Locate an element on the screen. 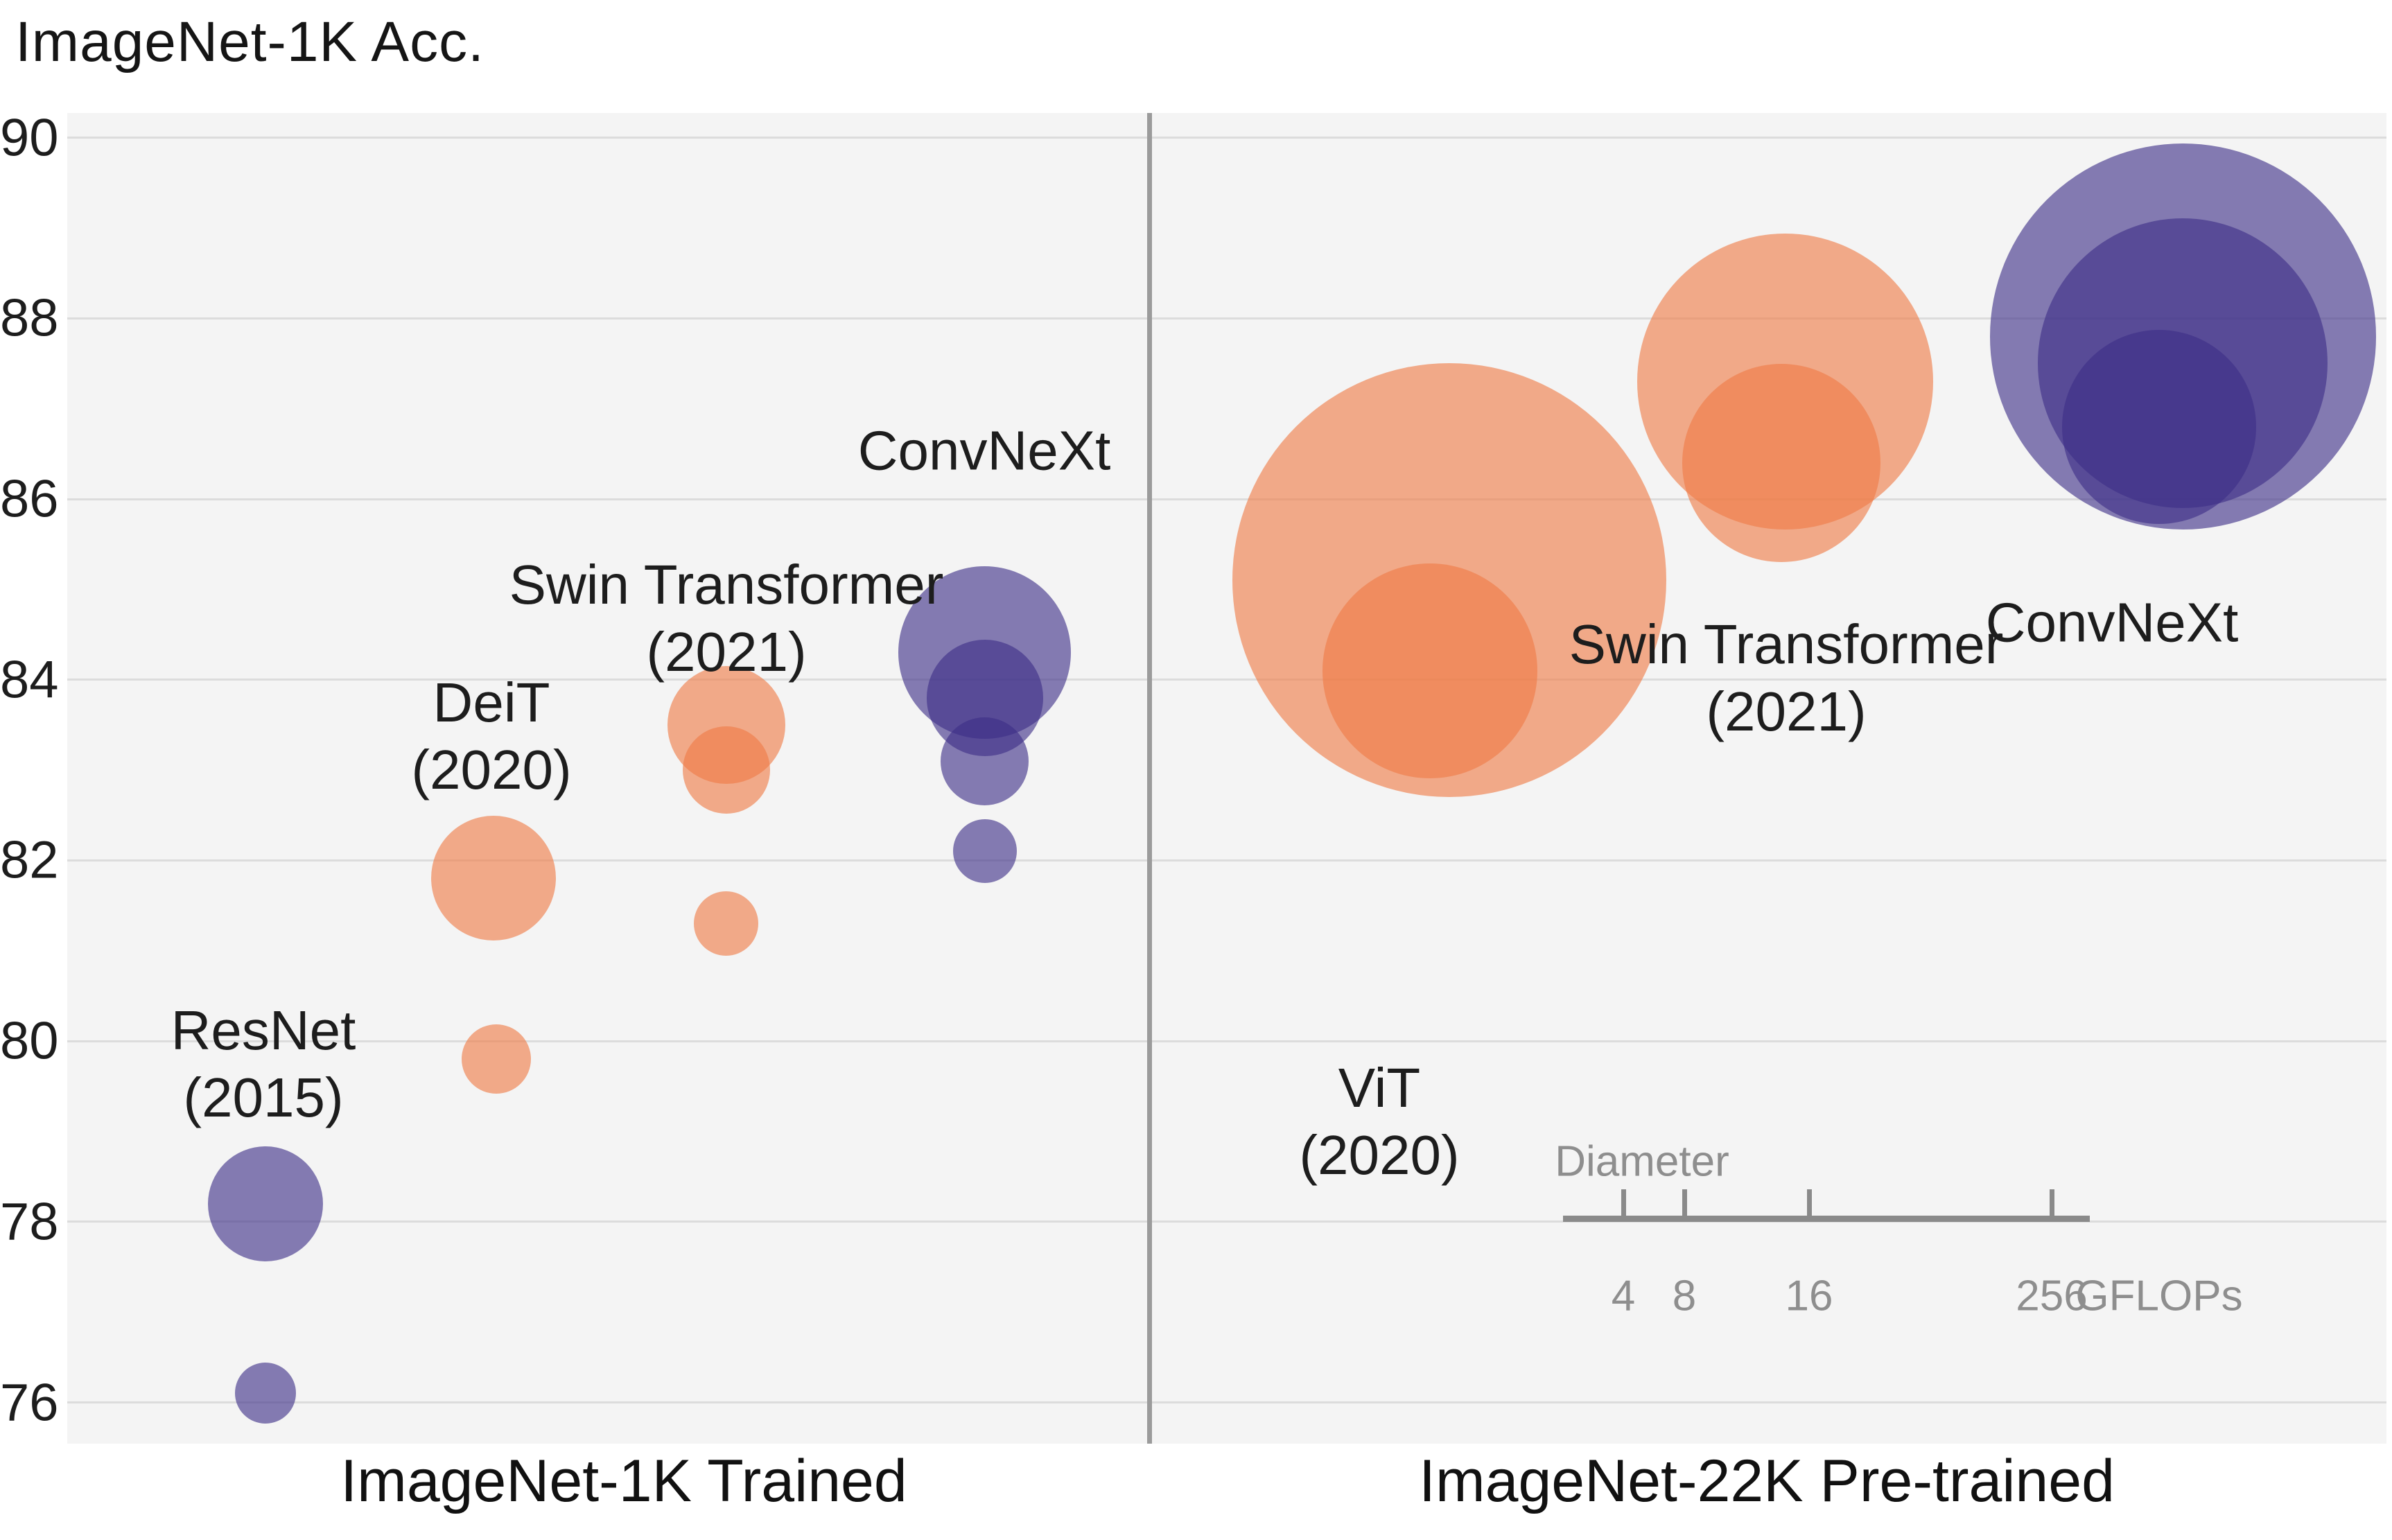 Image resolution: width=2392 pixels, height=1540 pixels. series-label-line: ViT is located at coordinates (1379, 1088).